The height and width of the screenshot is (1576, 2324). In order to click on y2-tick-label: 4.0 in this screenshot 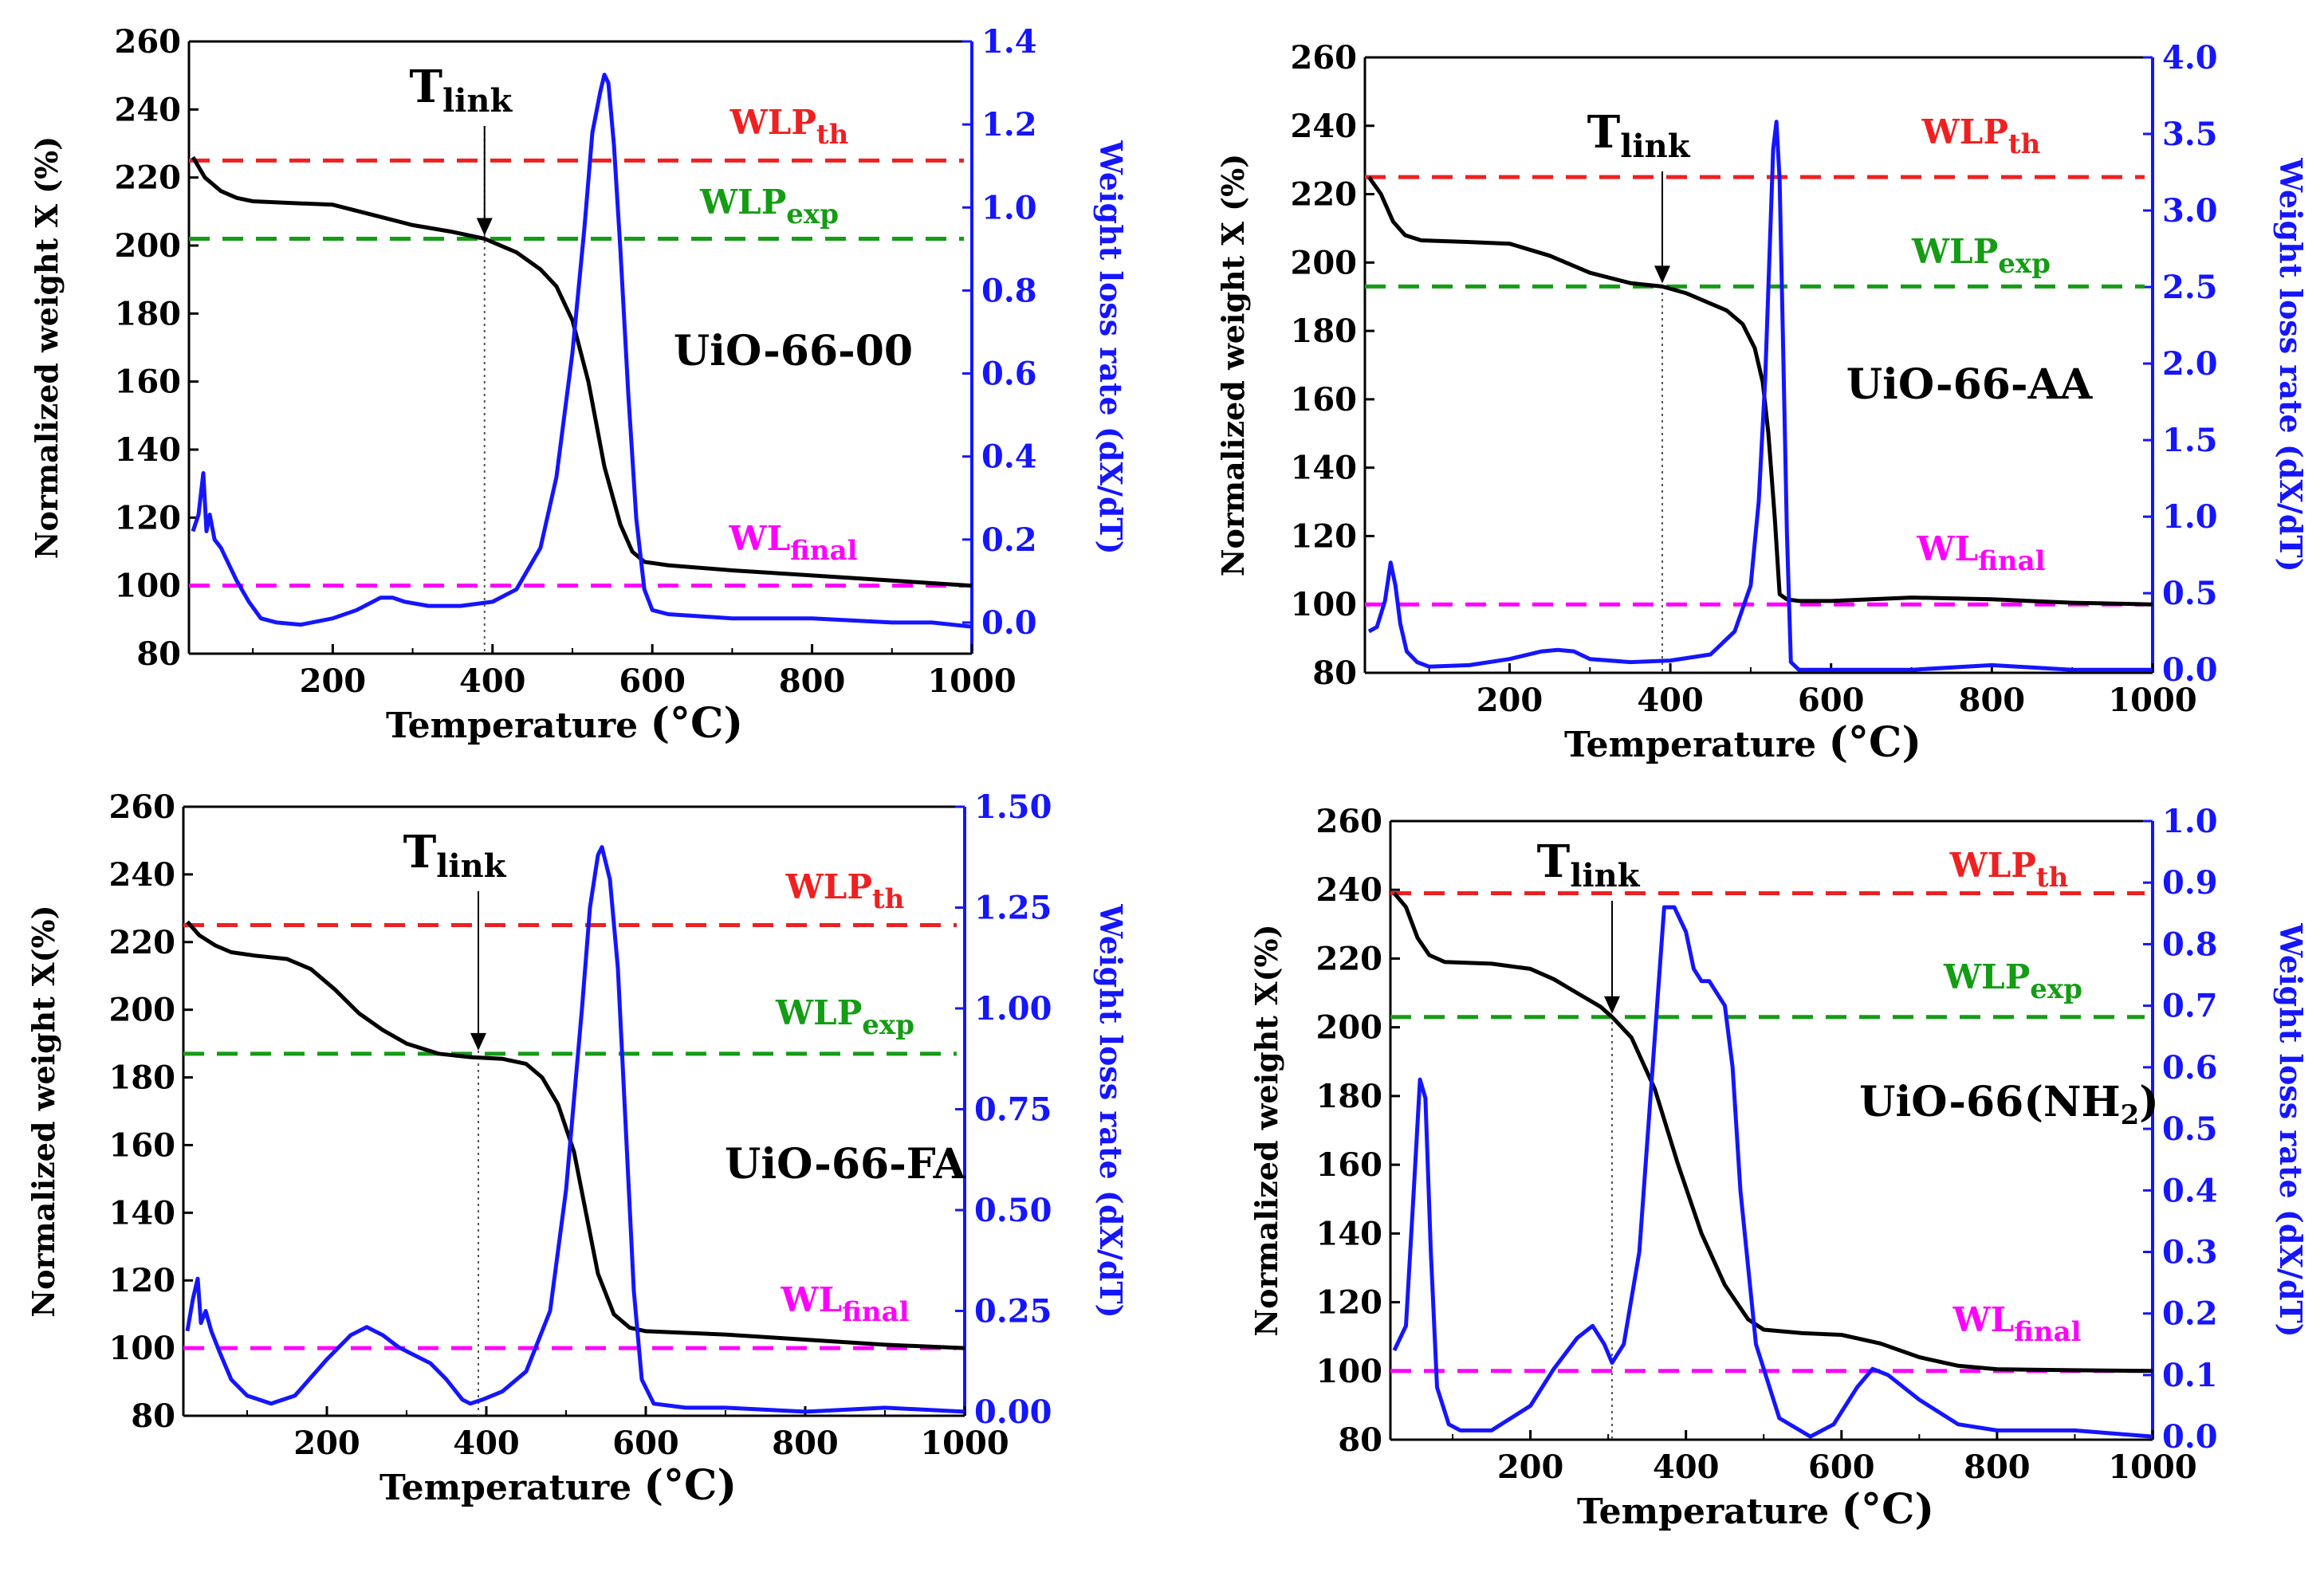, I will do `click(2190, 58)`.